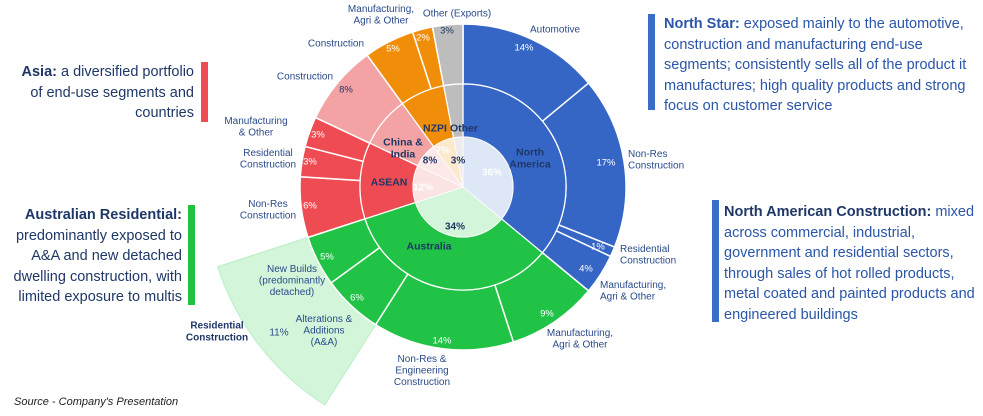 The image size is (983, 416). I want to click on outer-value-na-nonres: 17%, so click(606, 163).